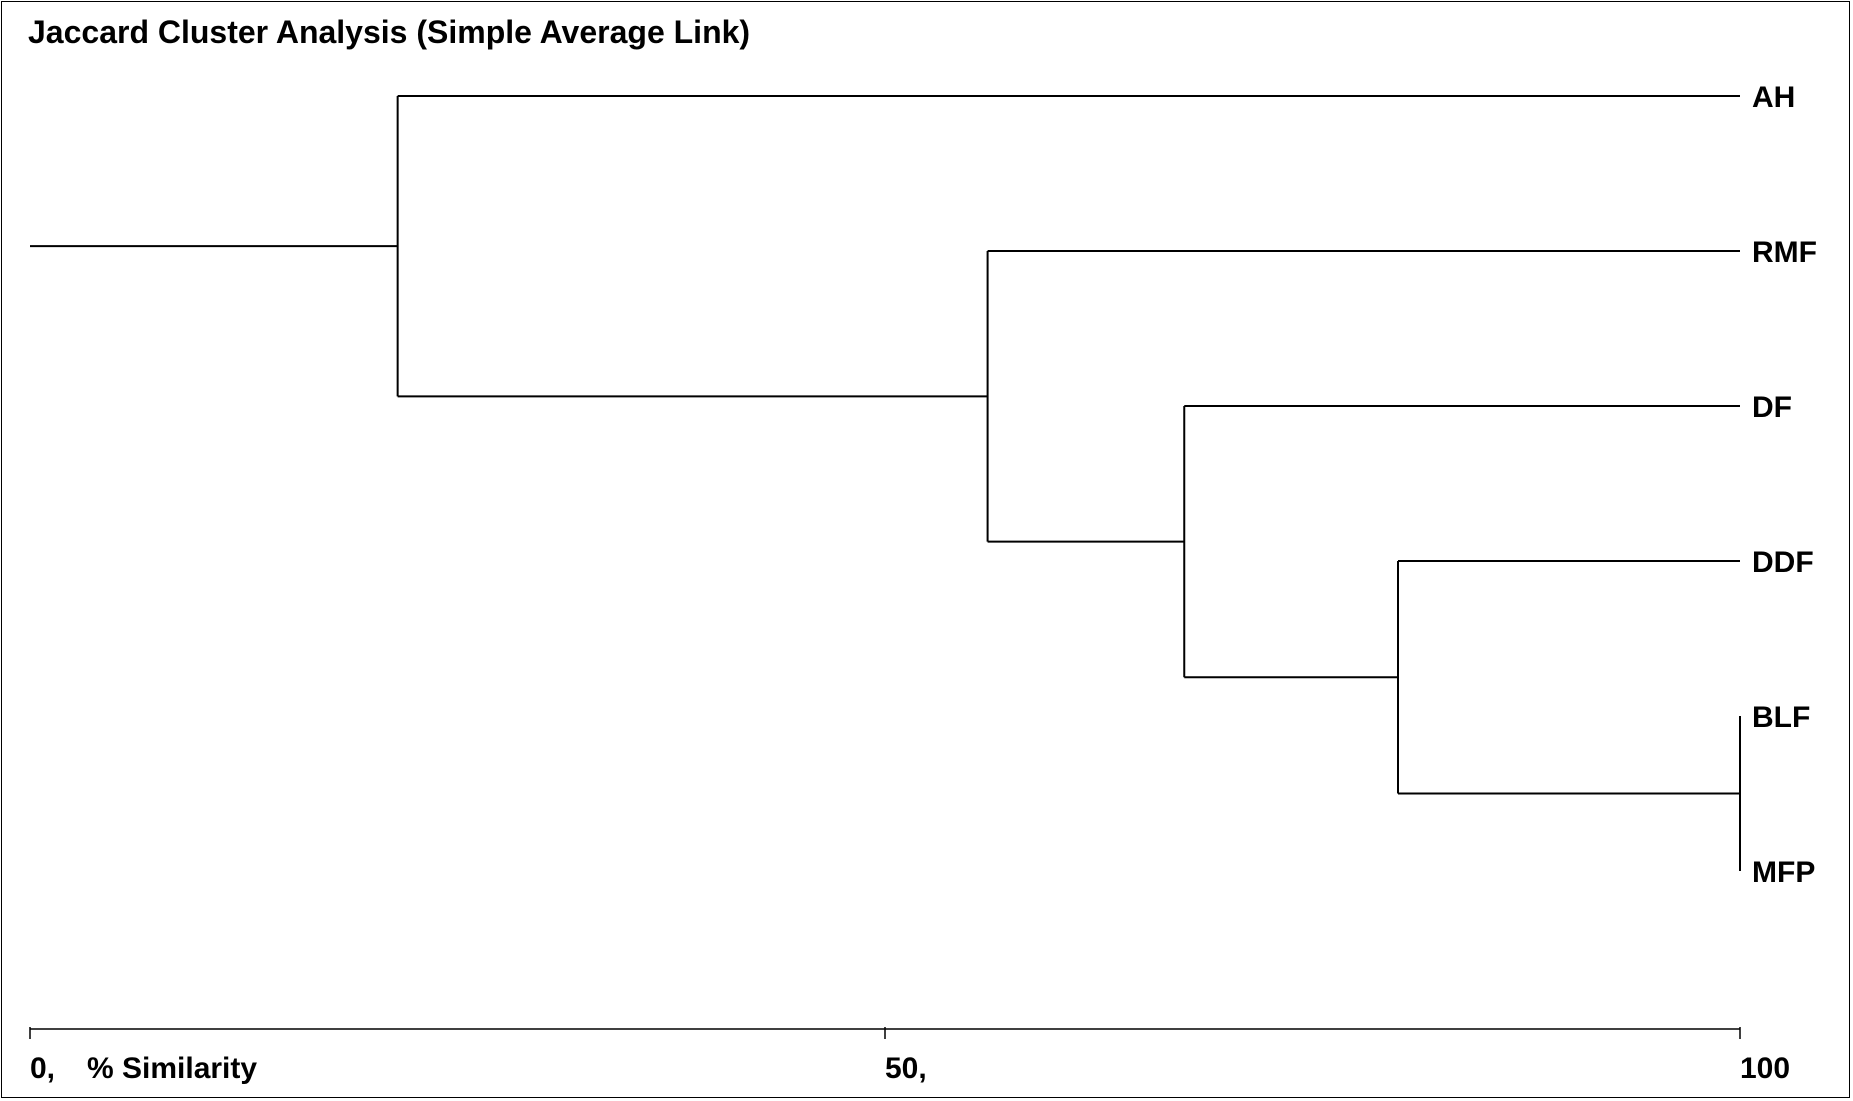 This screenshot has width=1853, height=1101. What do you see at coordinates (1784, 252) in the screenshot?
I see `leaf-label-rmf: RMF` at bounding box center [1784, 252].